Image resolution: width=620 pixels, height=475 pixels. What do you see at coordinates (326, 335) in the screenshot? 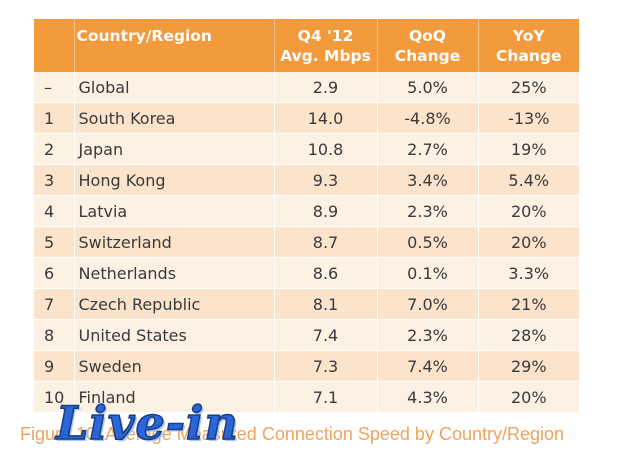
I see `speed-cell: 7.4` at bounding box center [326, 335].